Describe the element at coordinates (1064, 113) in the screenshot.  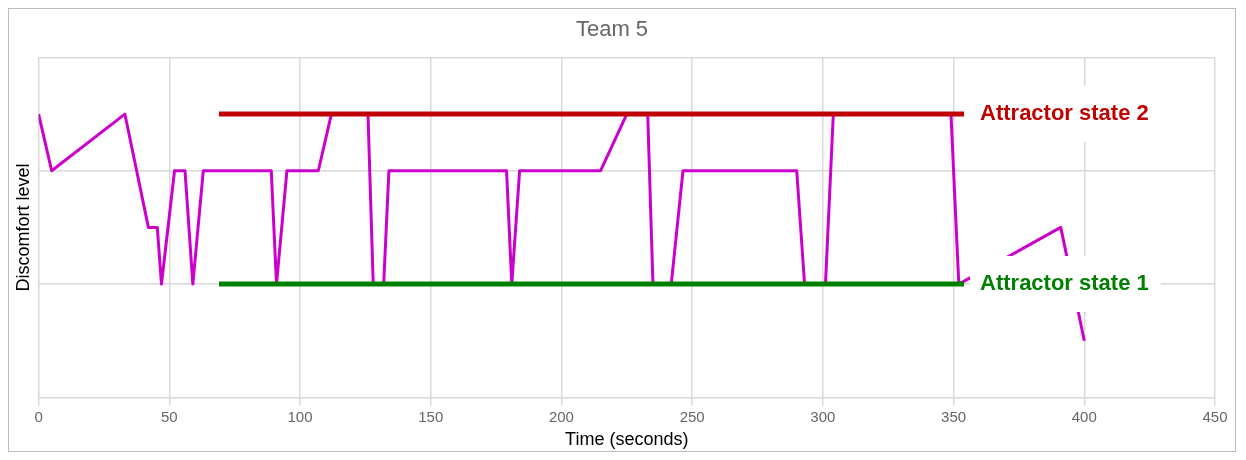
I see `series-label: Attractor state 2` at that location.